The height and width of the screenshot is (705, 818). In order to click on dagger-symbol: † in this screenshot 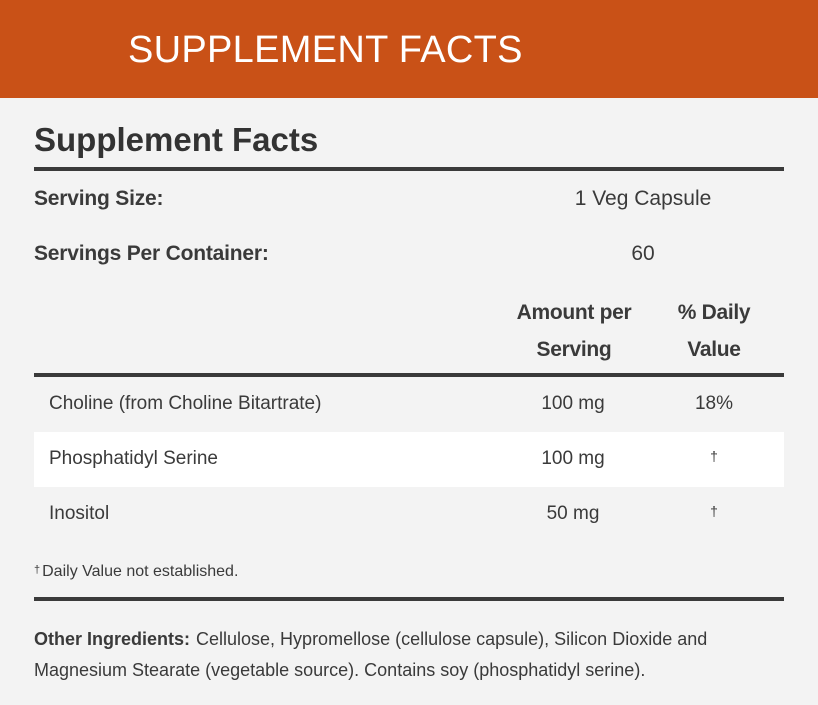, I will do `click(37, 570)`.